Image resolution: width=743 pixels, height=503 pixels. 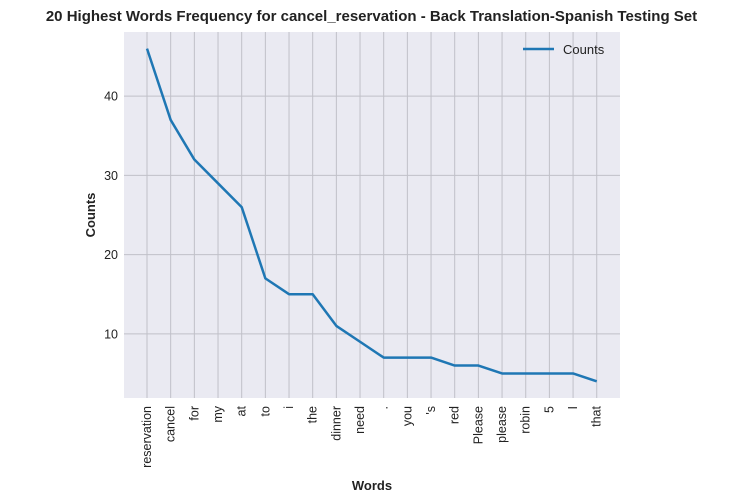 I want to click on x-tick-label: robin, so click(x=526, y=420).